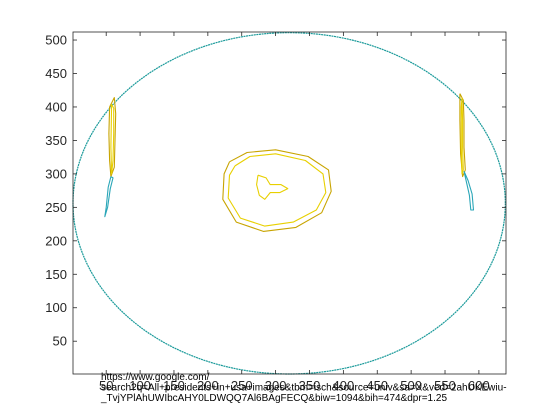  Describe the element at coordinates (276, 385) in the screenshot. I see `x-tick-label: 300` at that location.